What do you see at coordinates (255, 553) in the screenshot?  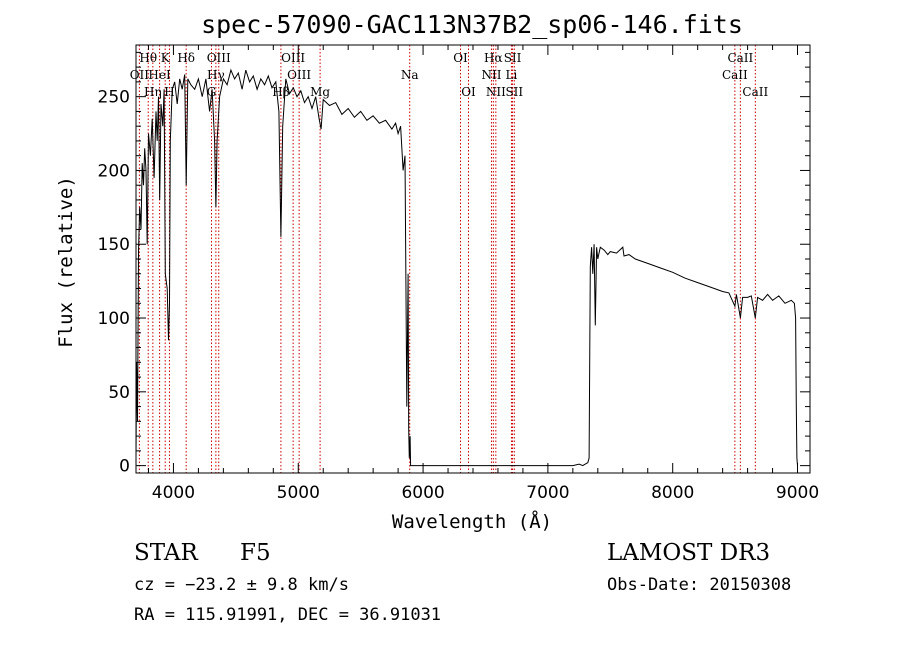 I see `object-subclass: F5` at bounding box center [255, 553].